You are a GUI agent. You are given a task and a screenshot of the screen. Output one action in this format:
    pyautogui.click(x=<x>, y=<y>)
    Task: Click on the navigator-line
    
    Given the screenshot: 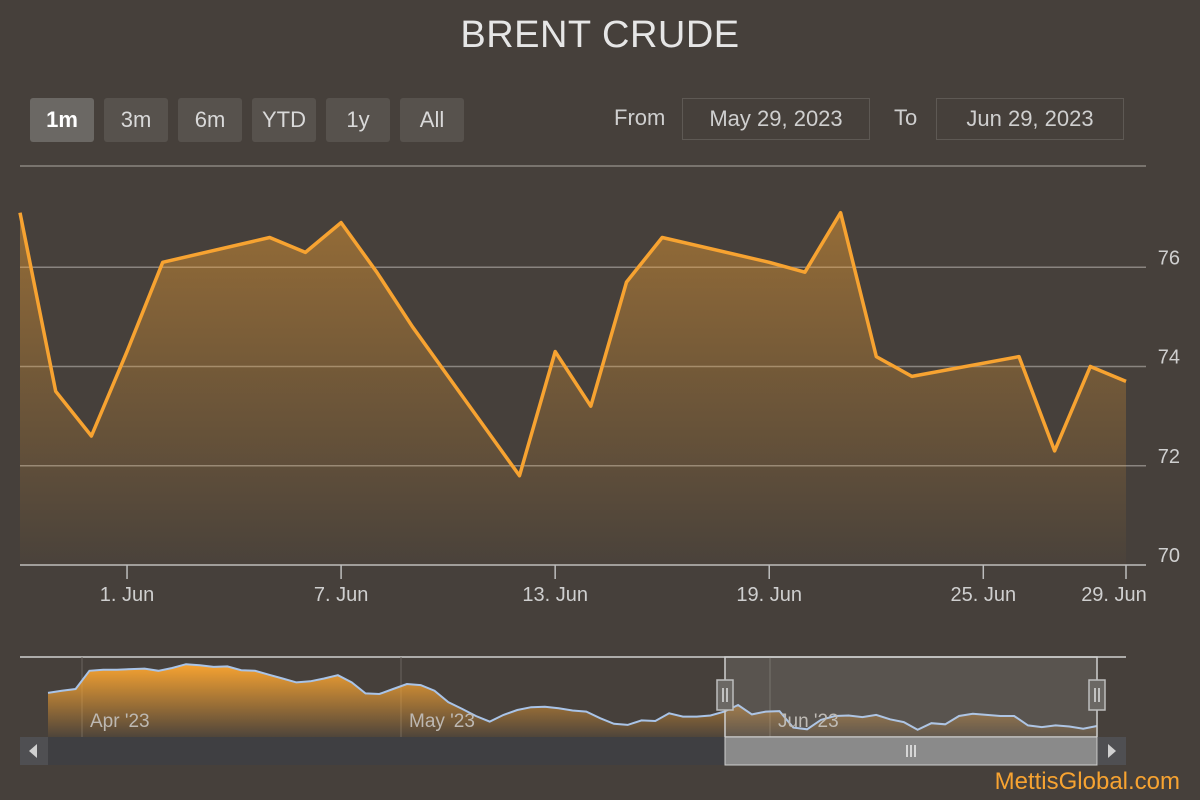 What is the action you would take?
    pyautogui.click(x=572, y=697)
    